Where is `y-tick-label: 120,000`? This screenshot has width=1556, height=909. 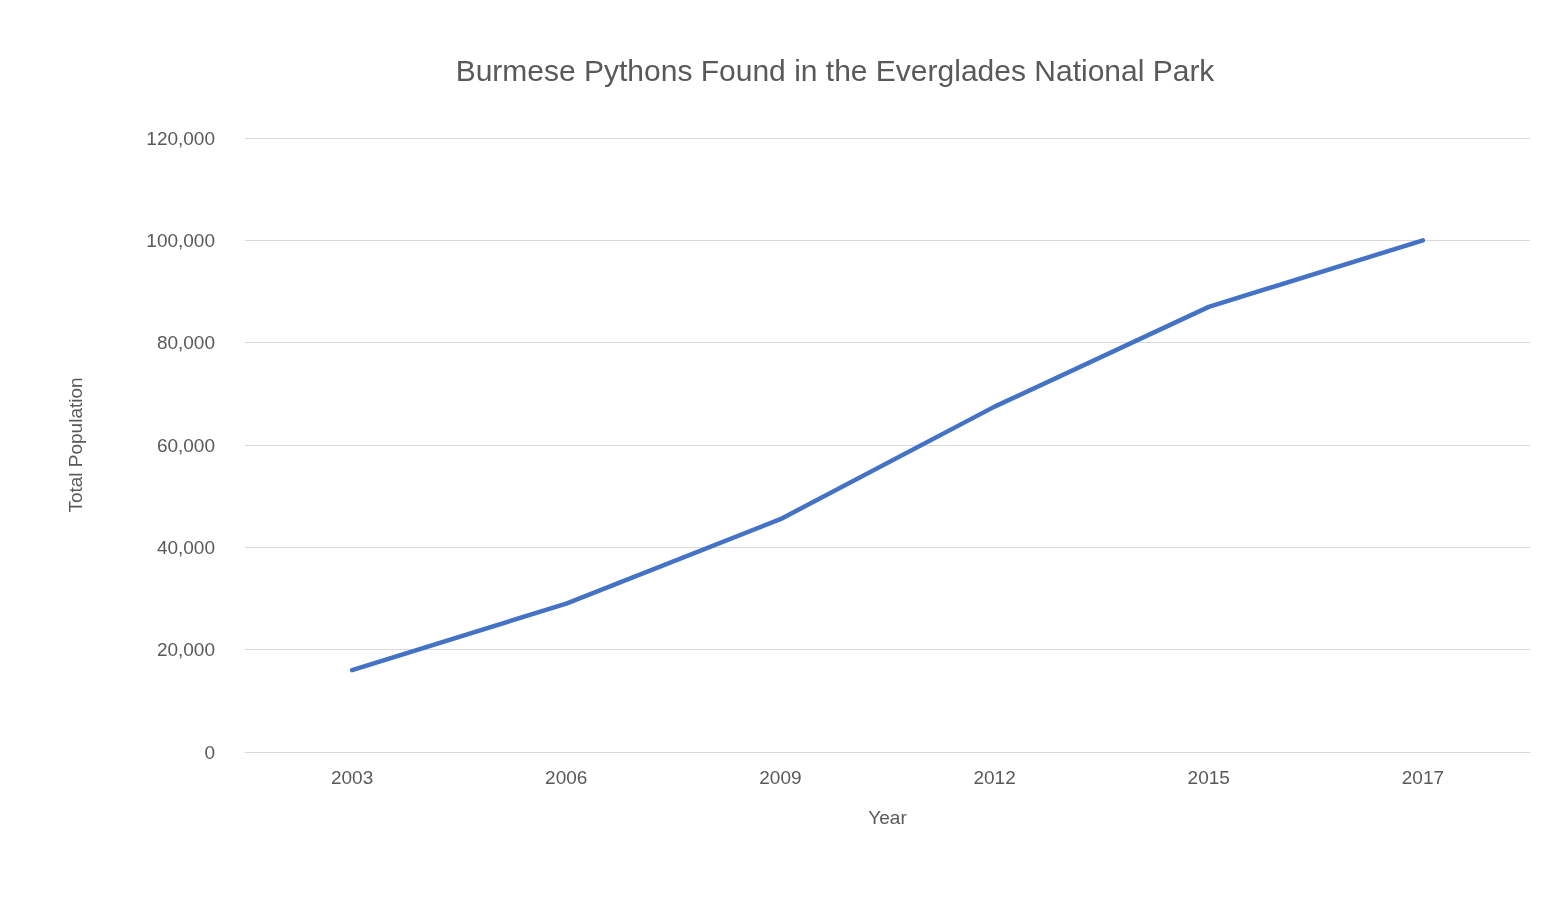 y-tick-label: 120,000 is located at coordinates (180, 138).